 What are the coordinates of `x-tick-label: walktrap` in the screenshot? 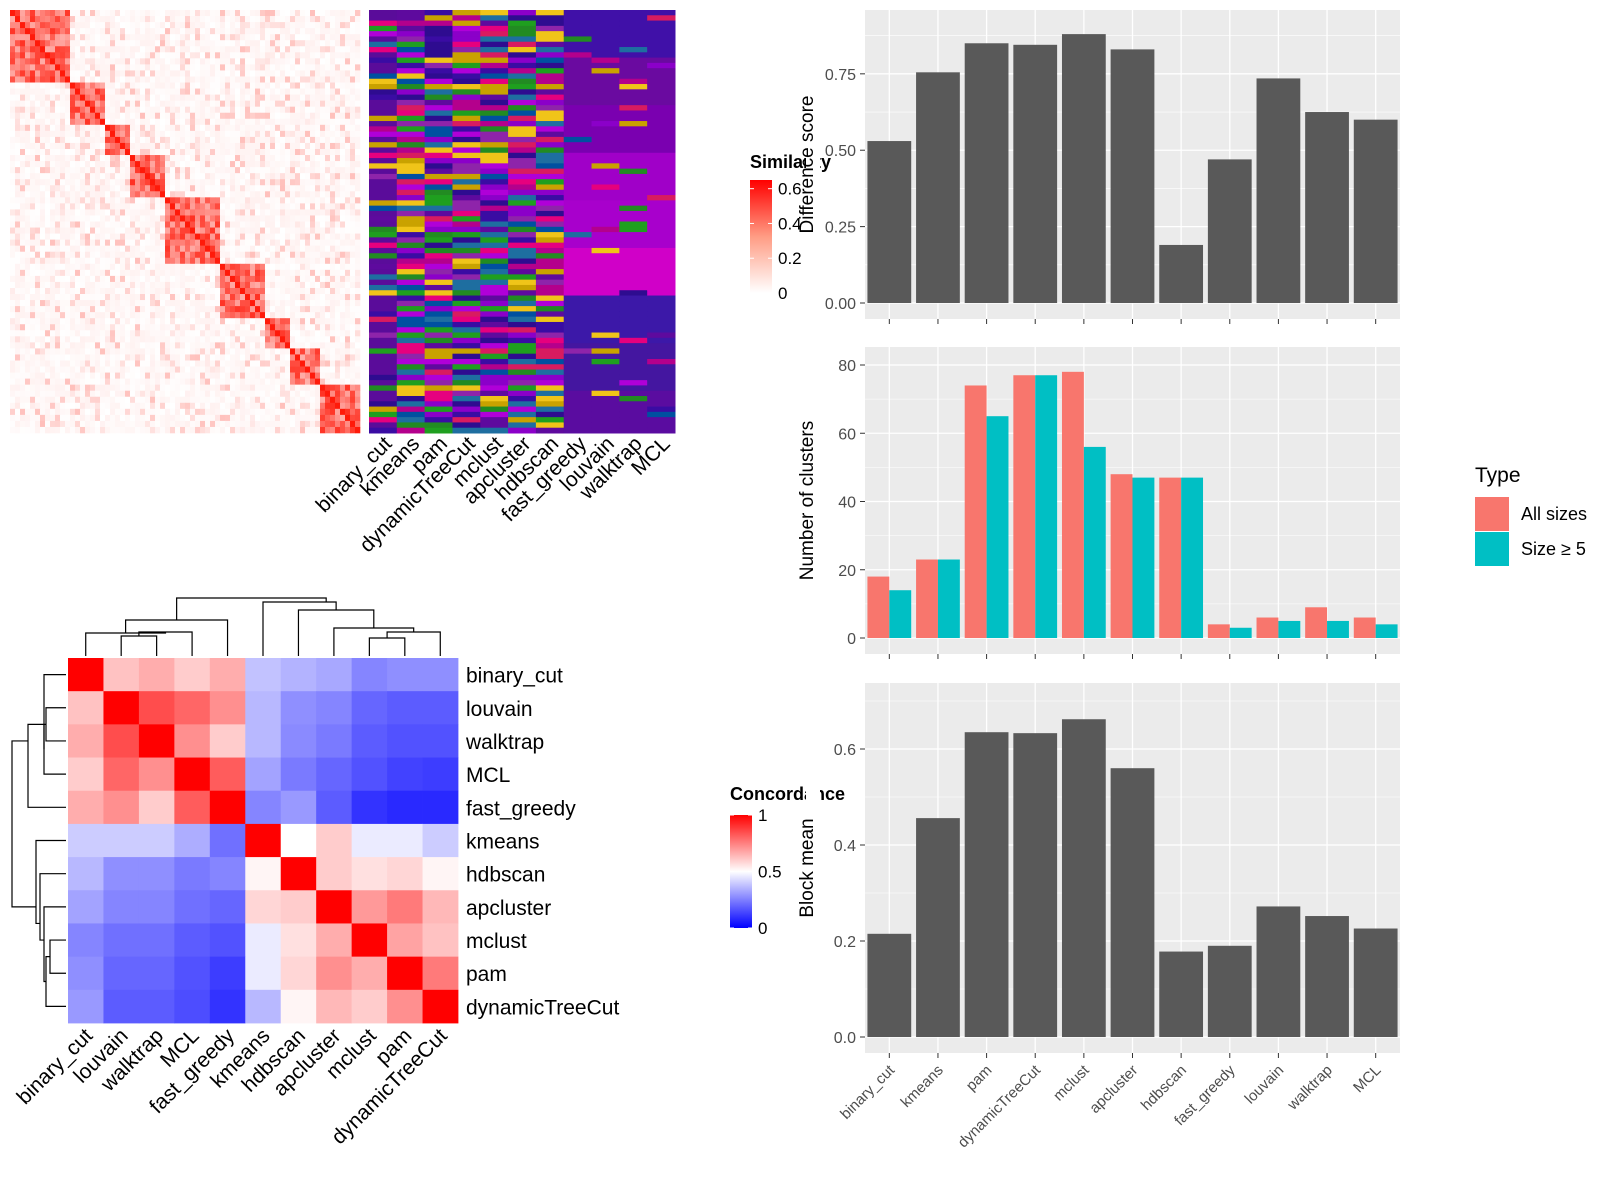 It's located at (1310, 1088).